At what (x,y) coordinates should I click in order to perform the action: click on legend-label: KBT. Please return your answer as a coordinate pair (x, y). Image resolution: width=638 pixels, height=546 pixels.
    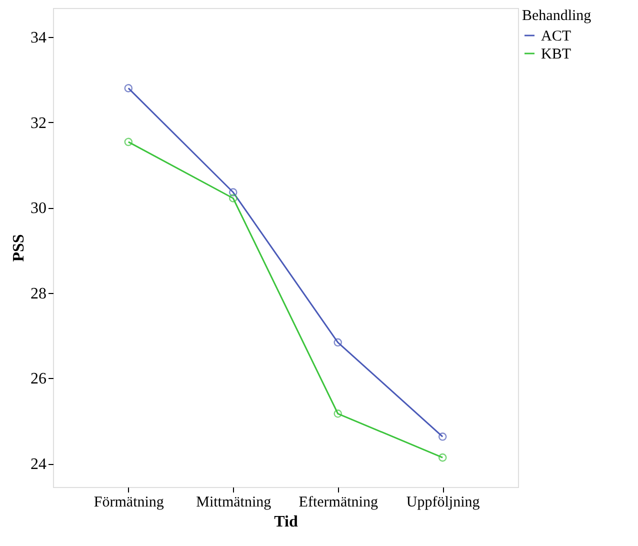
    Looking at the image, I should click on (556, 54).